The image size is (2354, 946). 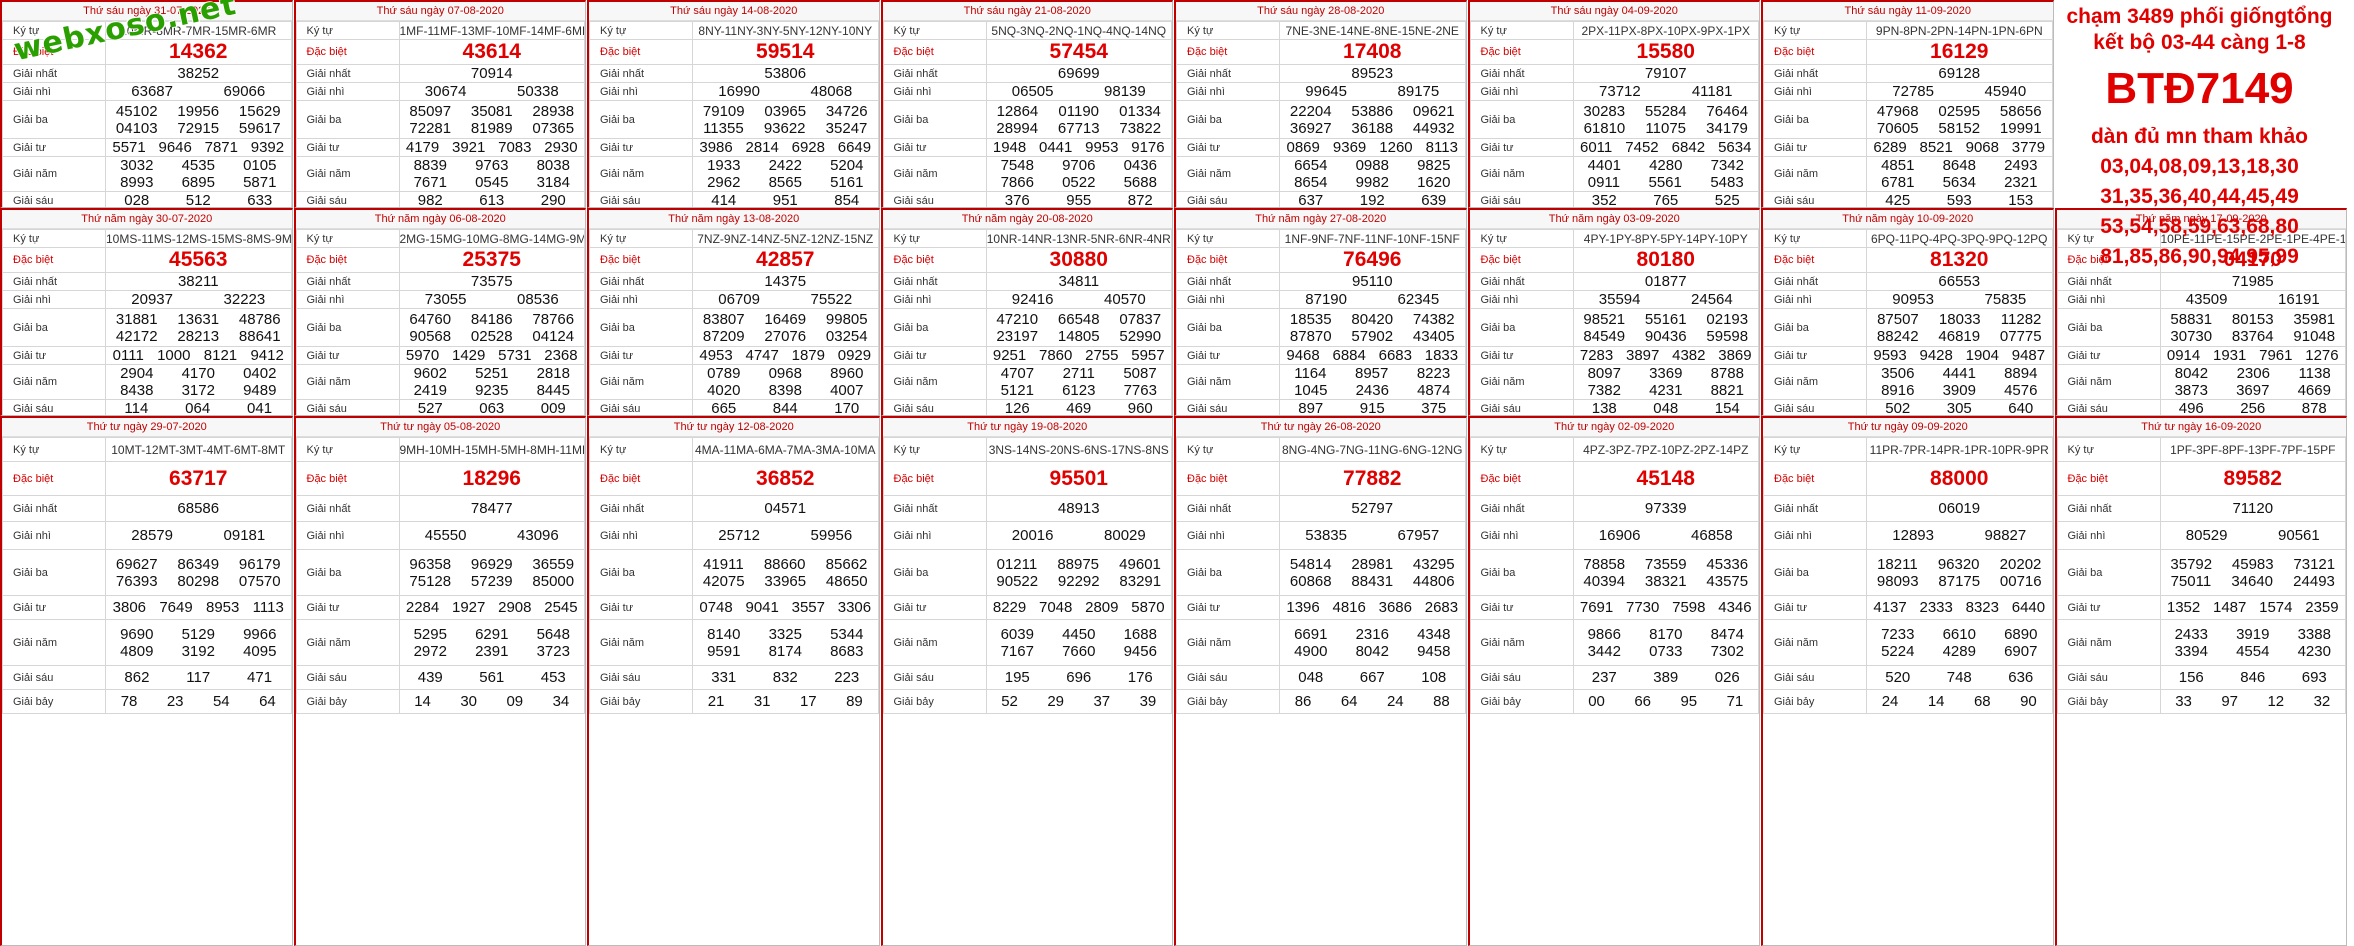 What do you see at coordinates (1372, 390) in the screenshot?
I see `fifth-prize-number: 2436` at bounding box center [1372, 390].